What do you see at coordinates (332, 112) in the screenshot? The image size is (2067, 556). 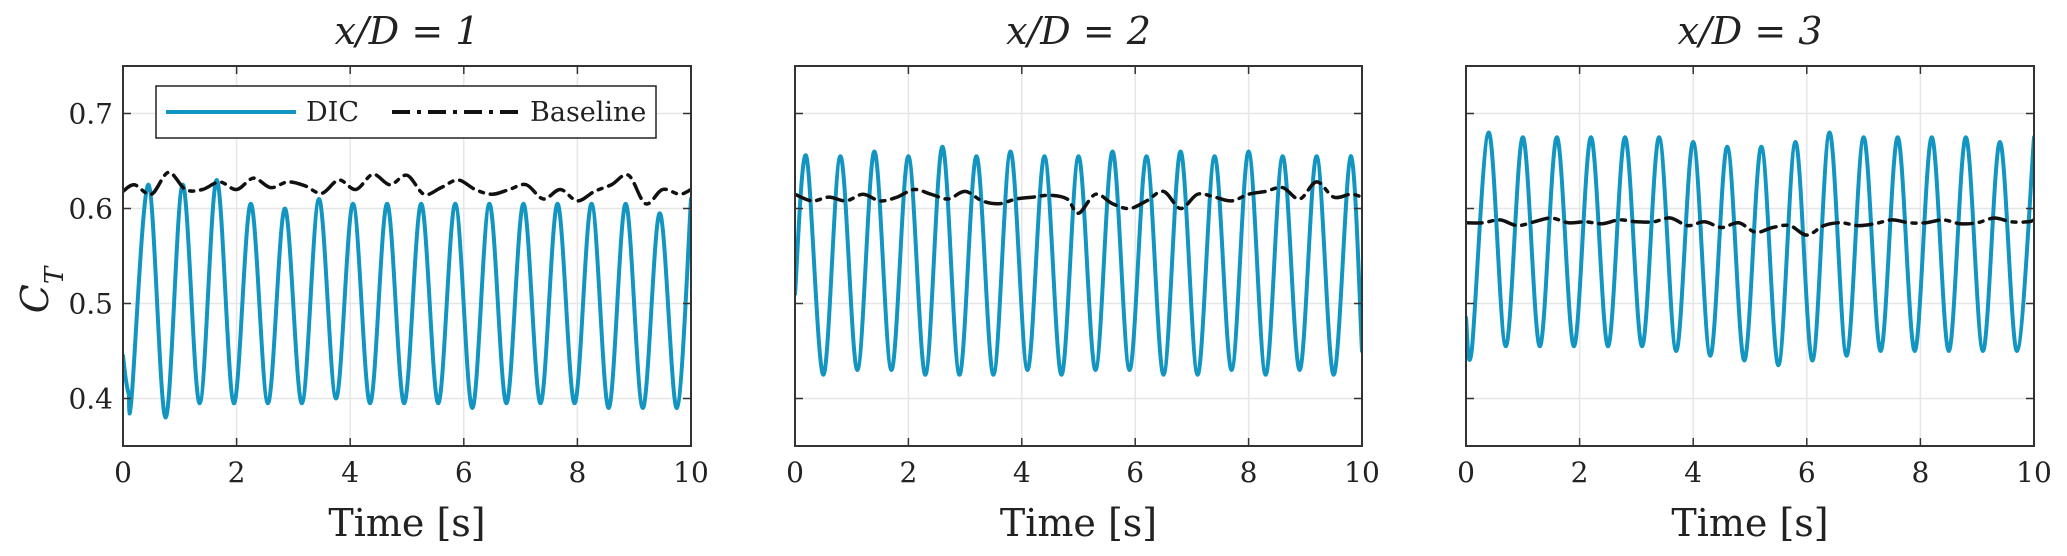 I see `legend-label-dic: DIC` at bounding box center [332, 112].